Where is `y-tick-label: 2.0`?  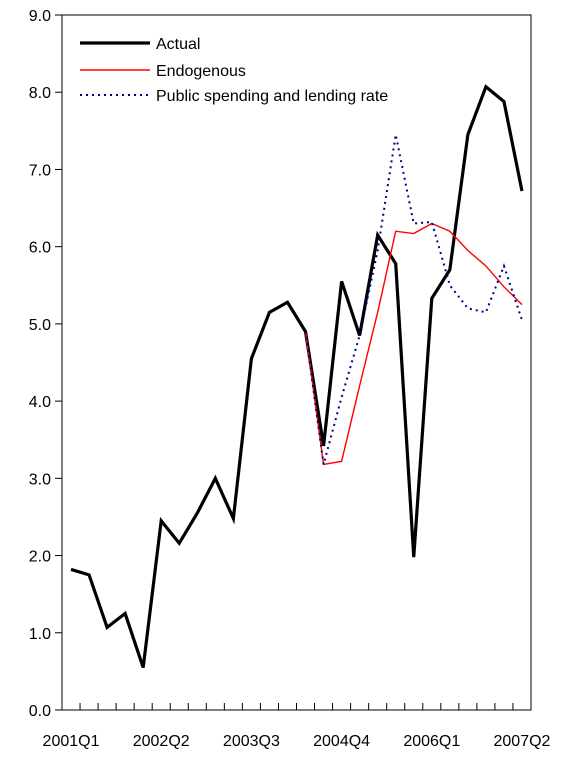
y-tick-label: 2.0 is located at coordinates (40, 557).